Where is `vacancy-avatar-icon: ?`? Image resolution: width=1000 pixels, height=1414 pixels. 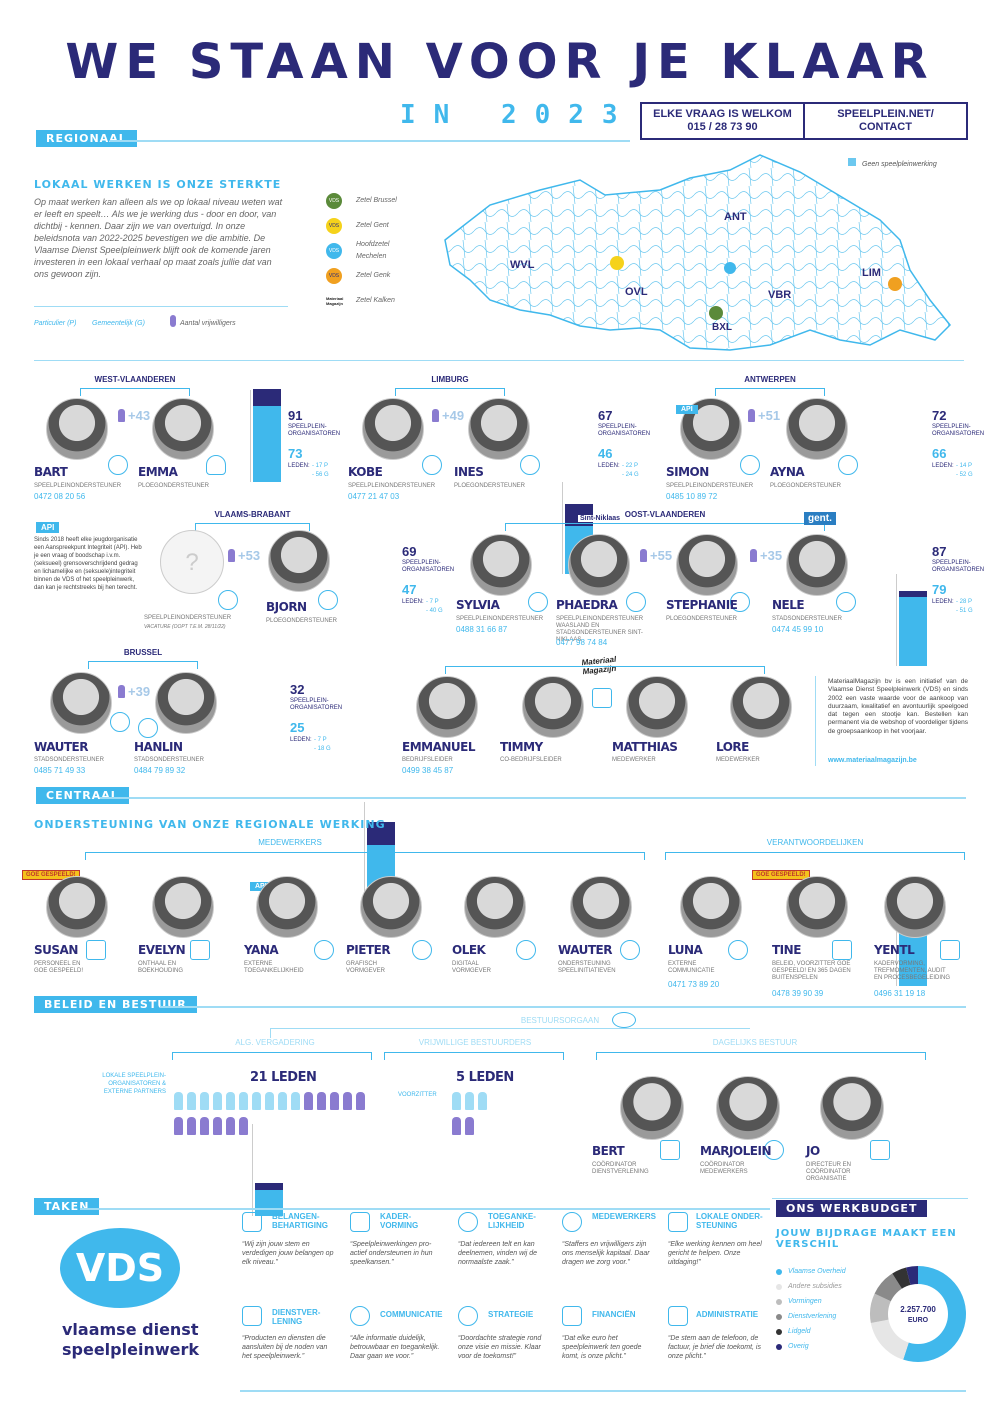
vacancy-avatar-icon: ? is located at coordinates (192, 562).